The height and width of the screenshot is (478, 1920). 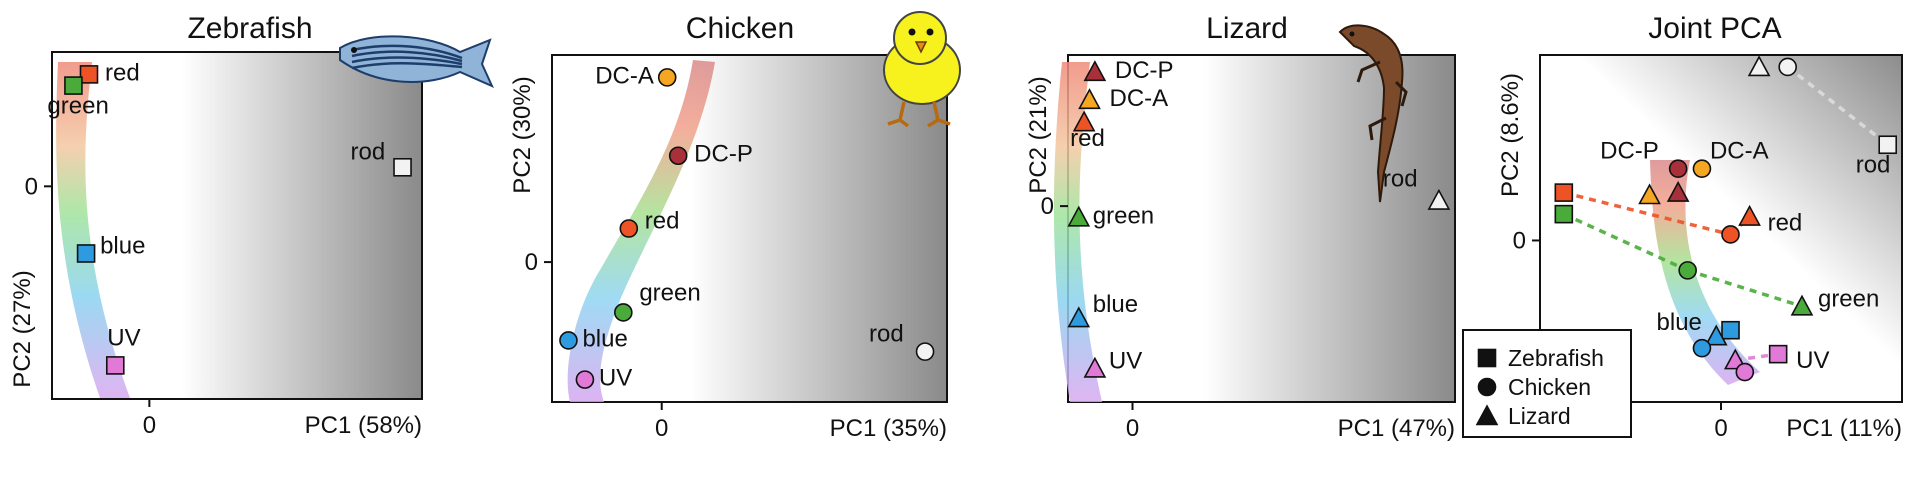 I want to click on lizard-eye, so click(x=1352, y=34).